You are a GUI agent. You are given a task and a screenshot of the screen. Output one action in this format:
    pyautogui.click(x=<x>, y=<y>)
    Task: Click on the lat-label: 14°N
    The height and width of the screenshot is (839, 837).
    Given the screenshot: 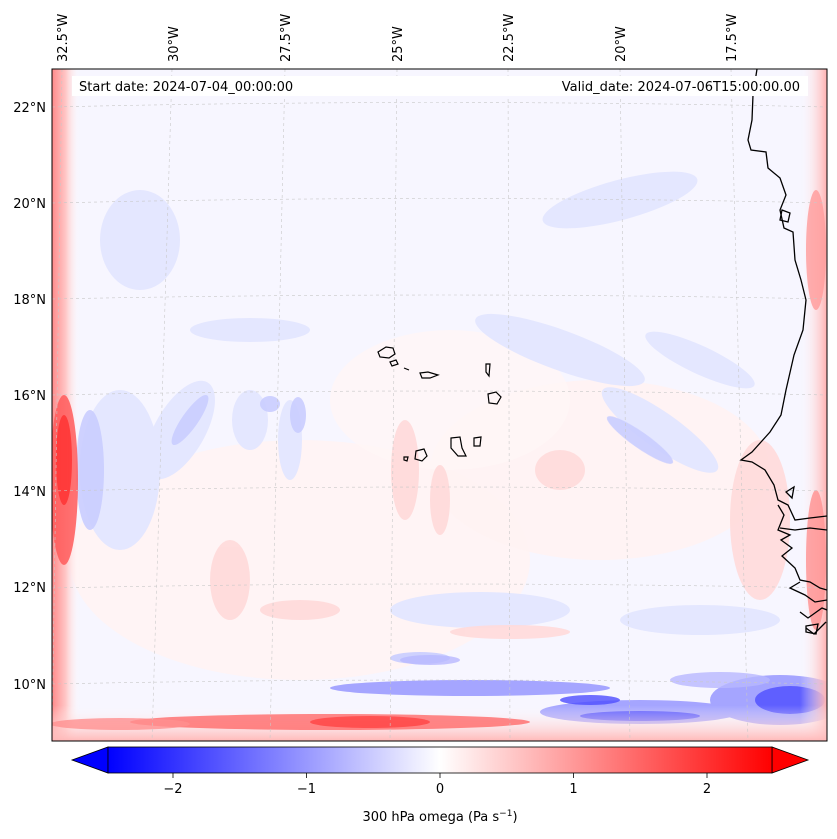 What is the action you would take?
    pyautogui.click(x=29, y=492)
    